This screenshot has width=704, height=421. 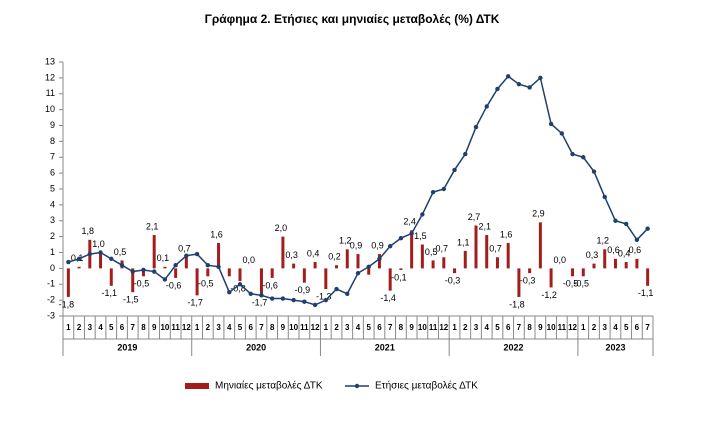 I want to click on value-label: 2,0, so click(x=281, y=228).